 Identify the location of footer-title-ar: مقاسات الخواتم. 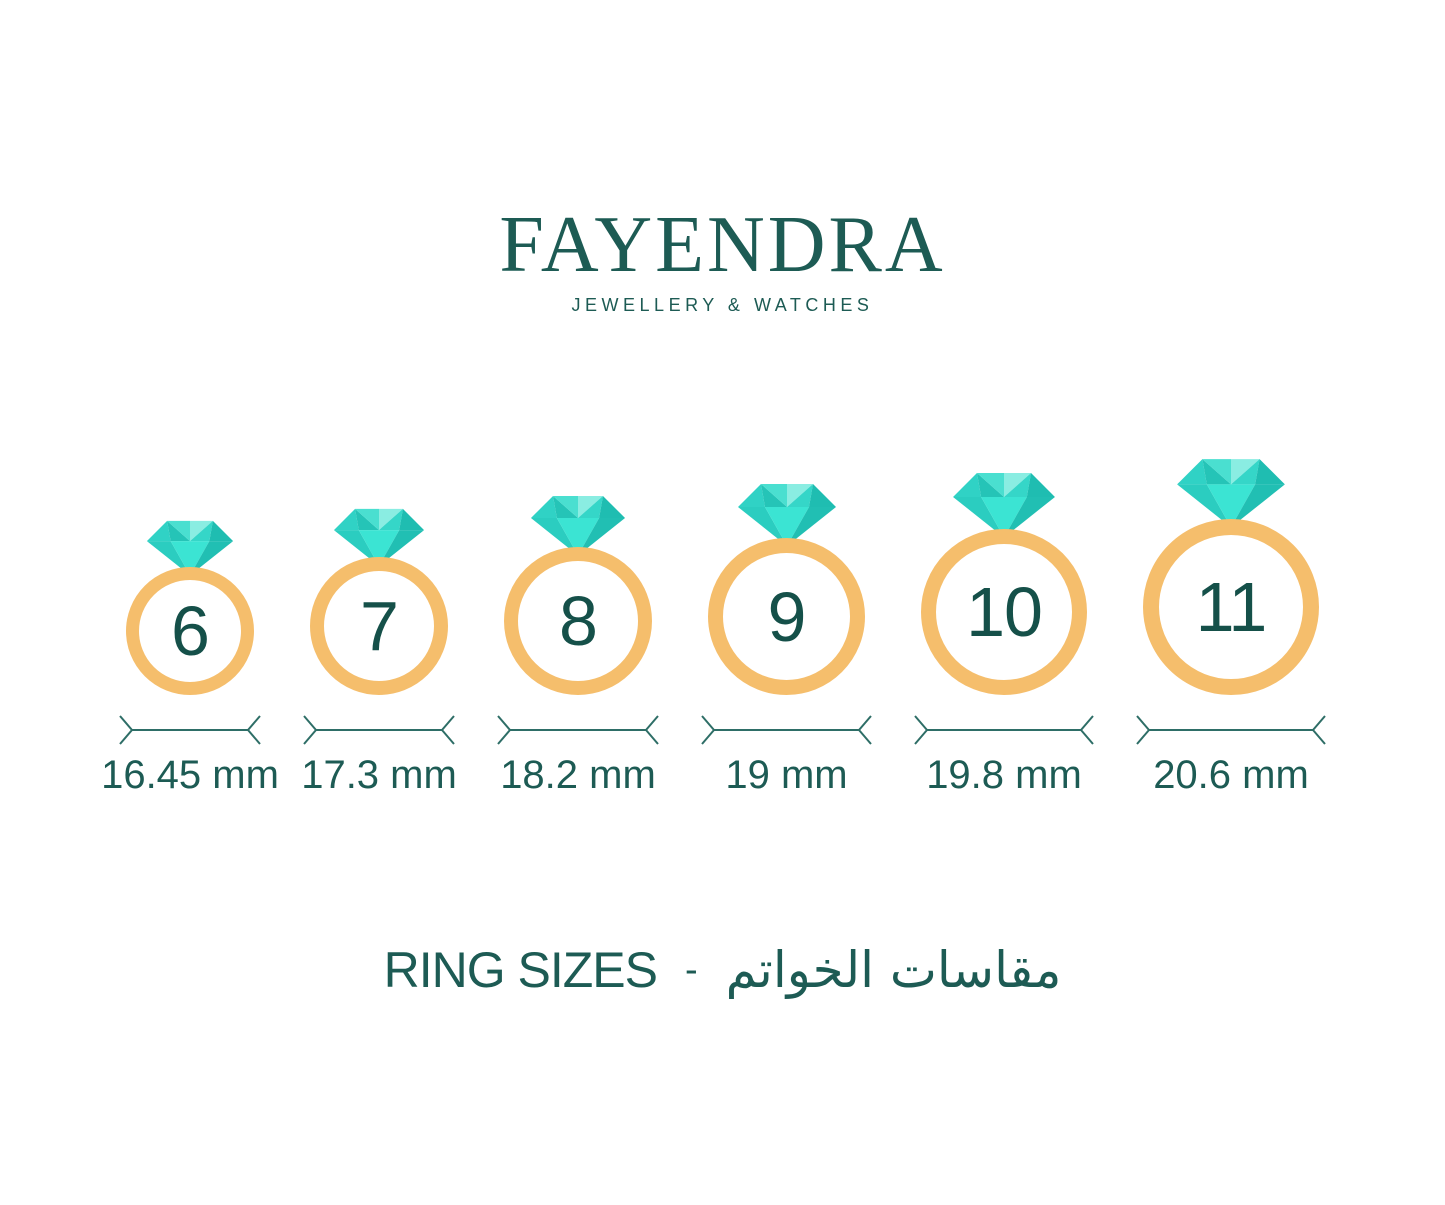
(893, 970).